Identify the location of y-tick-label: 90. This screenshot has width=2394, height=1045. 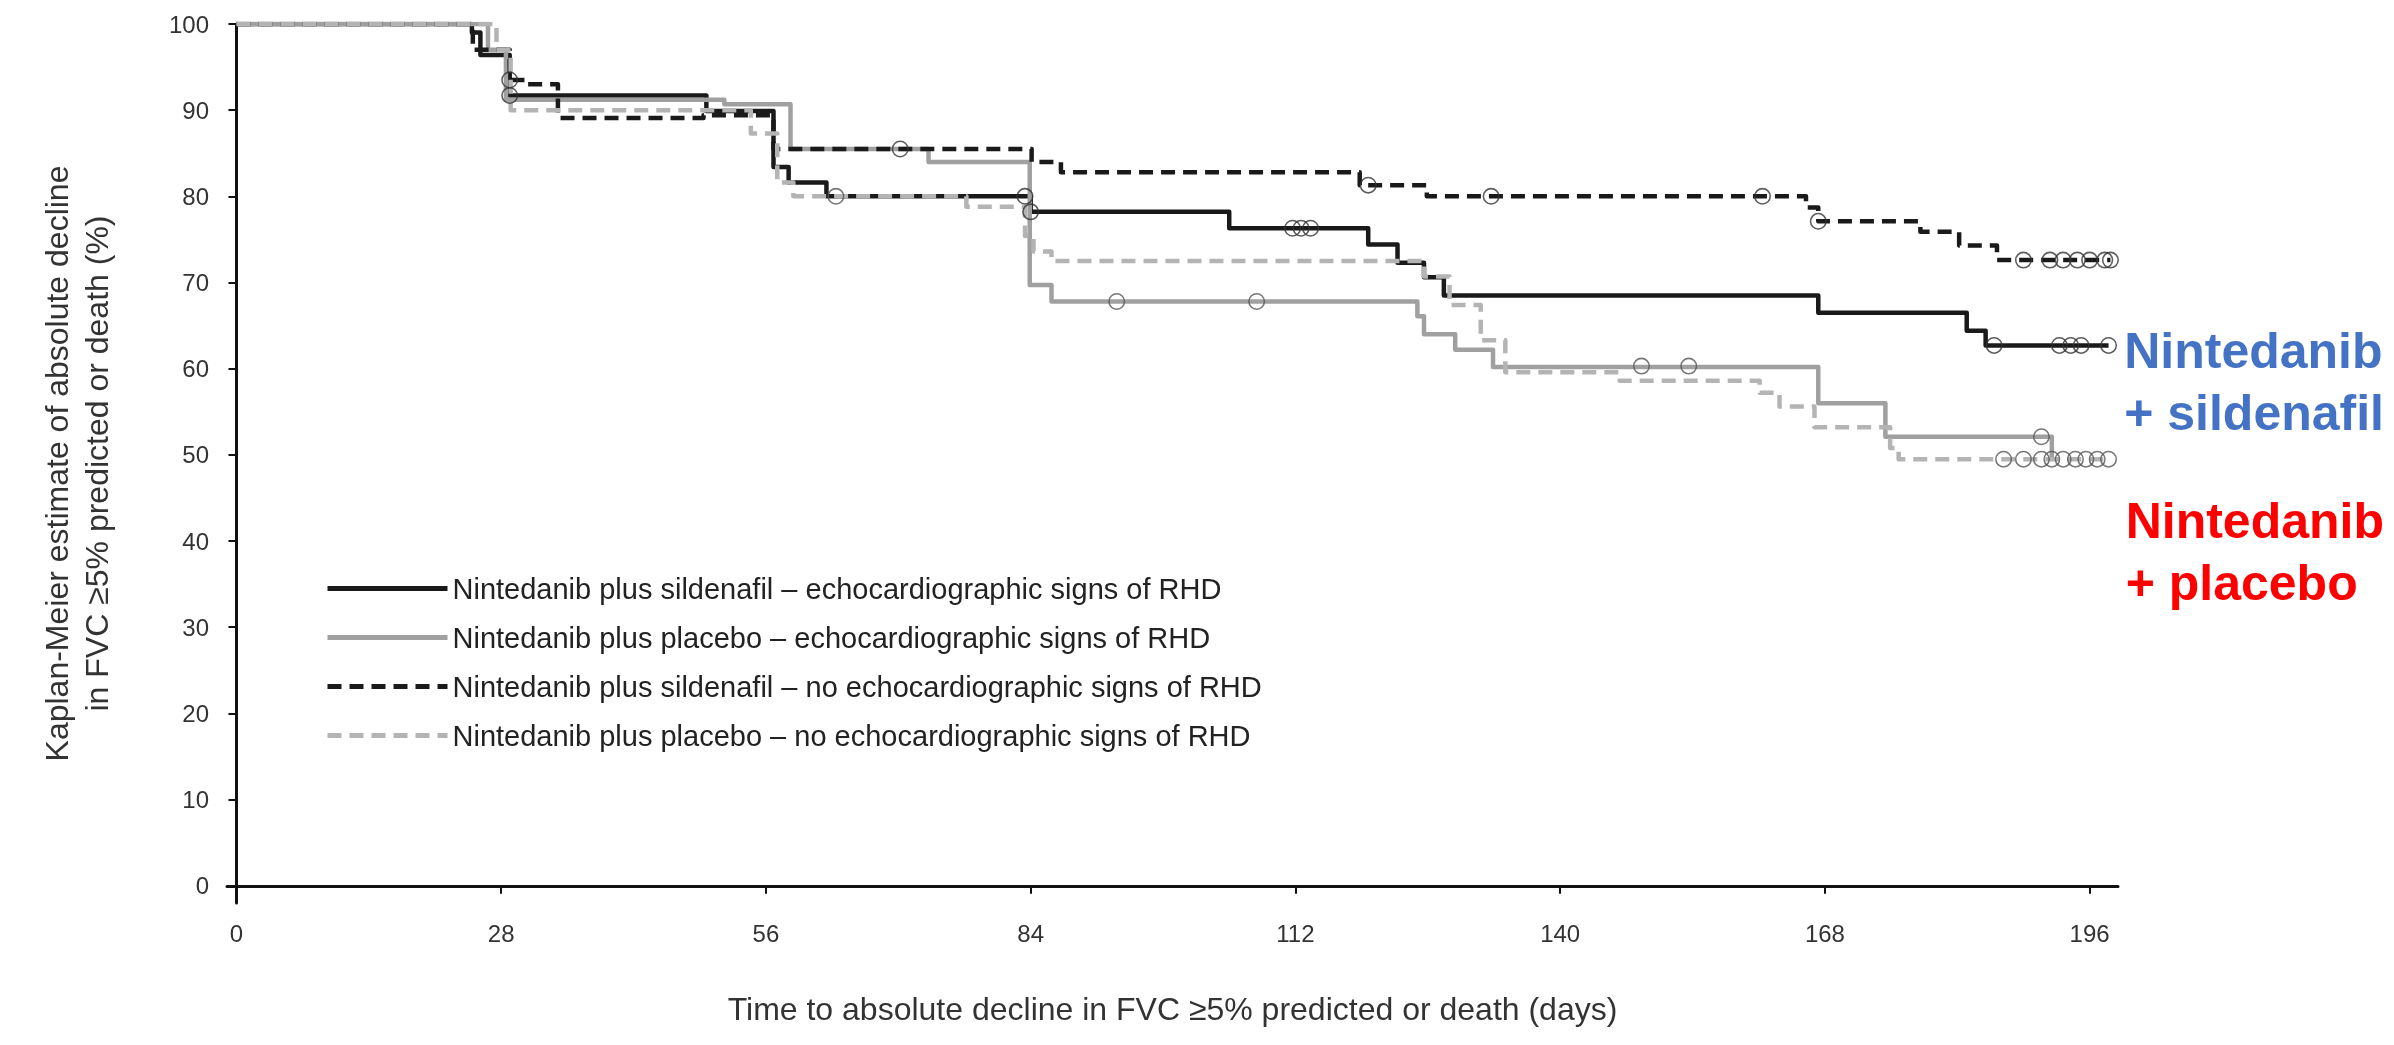
(195, 110).